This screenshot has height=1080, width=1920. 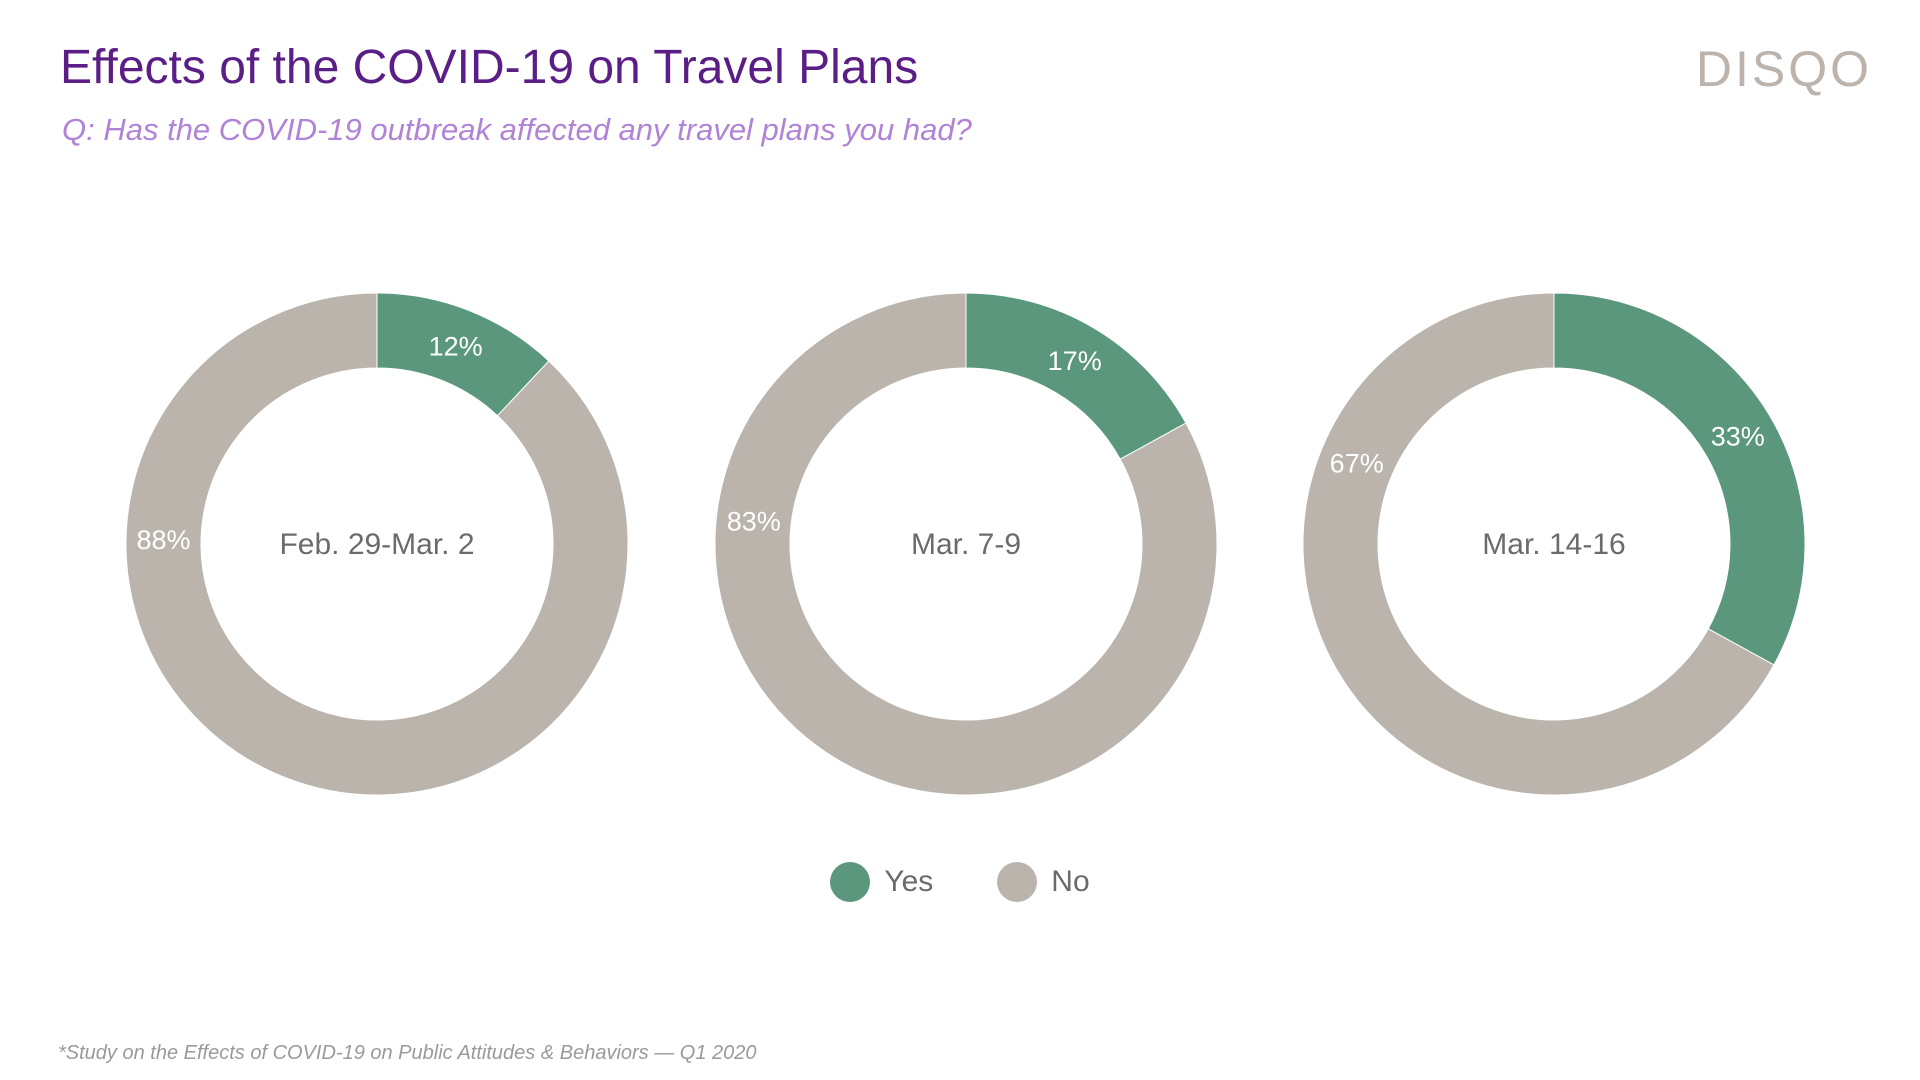 What do you see at coordinates (1043, 882) in the screenshot?
I see `legend-item-no: No` at bounding box center [1043, 882].